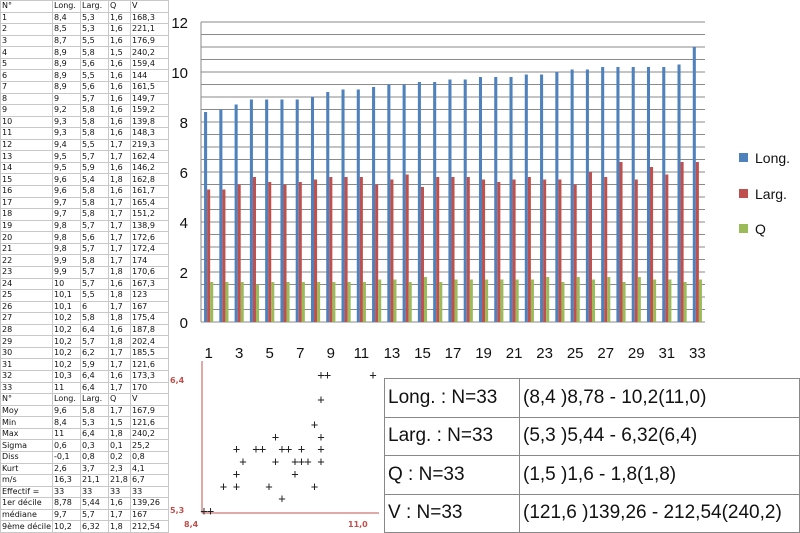 This screenshot has height=533, width=800. I want to click on summary-value: (1,5 )1,6 - 1,8(1,8), so click(659, 475).